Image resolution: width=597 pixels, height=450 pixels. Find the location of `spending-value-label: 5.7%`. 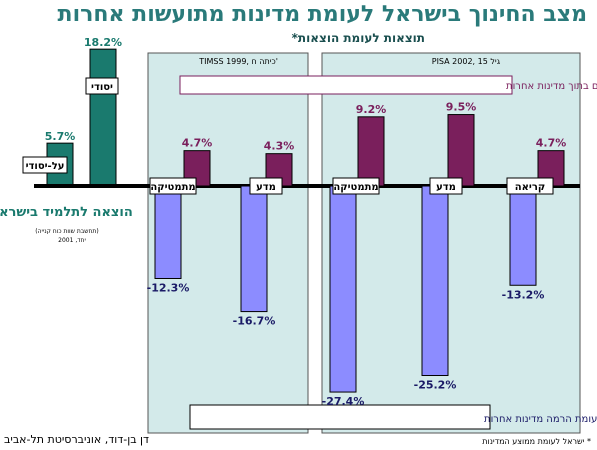

spending-value-label: 5.7% is located at coordinates (60, 136).